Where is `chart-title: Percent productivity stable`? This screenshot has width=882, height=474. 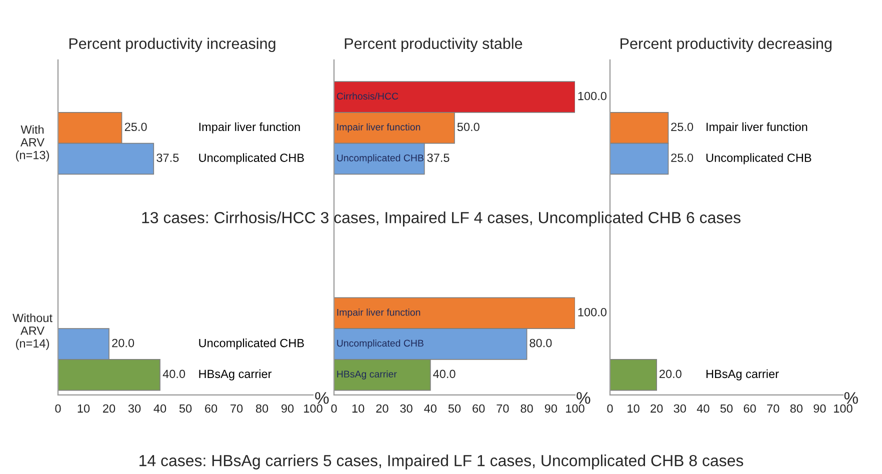 chart-title: Percent productivity stable is located at coordinates (433, 45).